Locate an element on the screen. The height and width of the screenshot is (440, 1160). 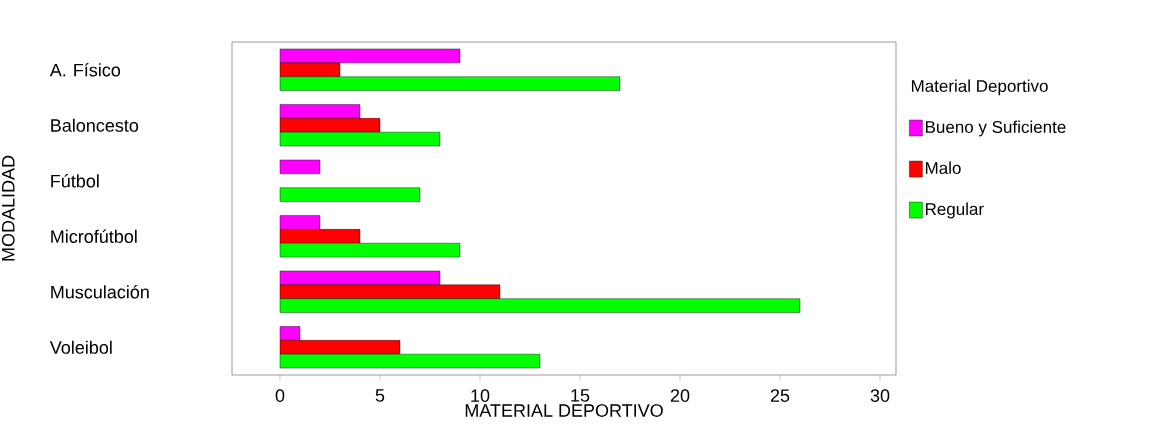
x-tick-label: 10 is located at coordinates (480, 395).